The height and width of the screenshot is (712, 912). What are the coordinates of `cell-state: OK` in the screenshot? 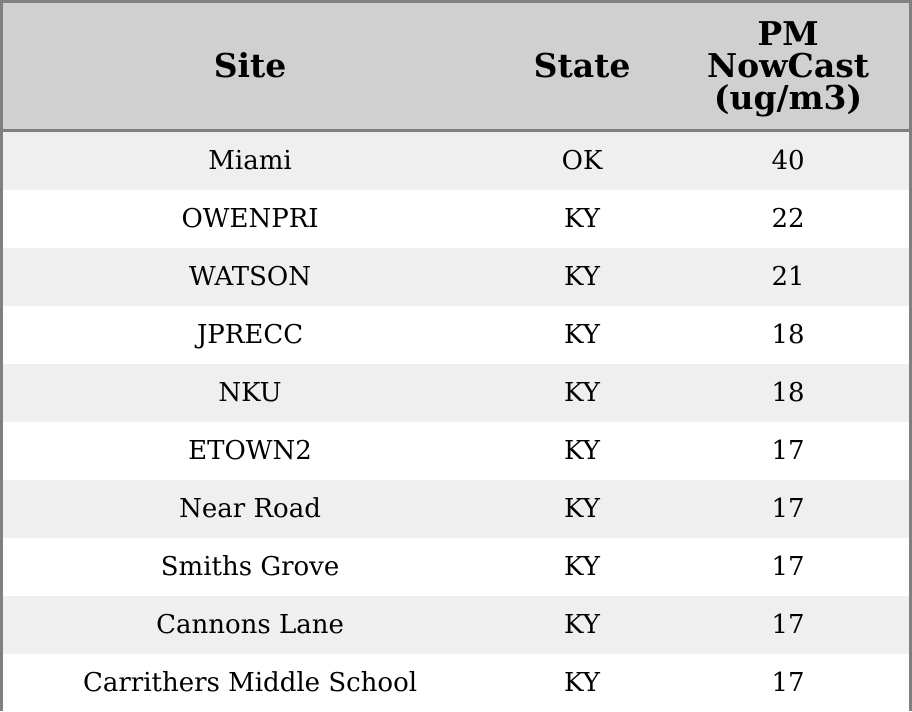 It's located at (582, 161).